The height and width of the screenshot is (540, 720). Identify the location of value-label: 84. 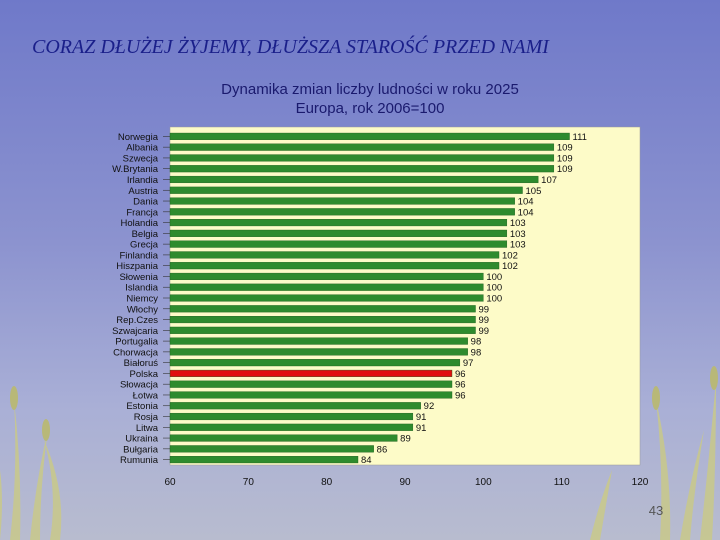
(366, 460).